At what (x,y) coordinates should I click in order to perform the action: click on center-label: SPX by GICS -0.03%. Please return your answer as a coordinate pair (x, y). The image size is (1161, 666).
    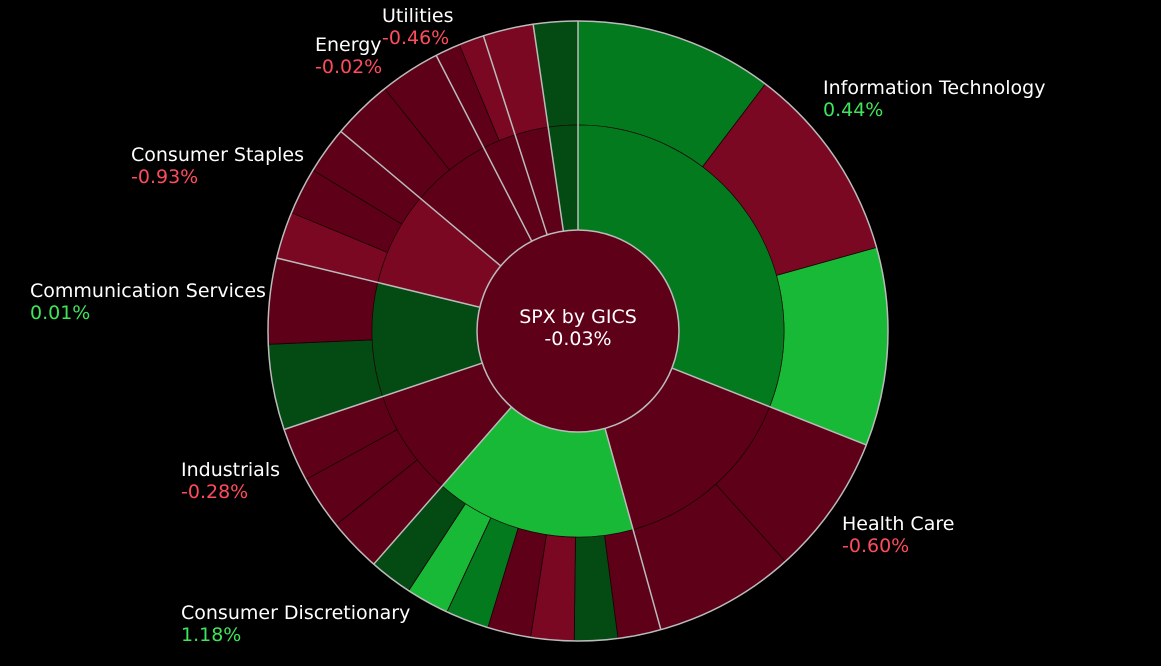
    Looking at the image, I should click on (578, 328).